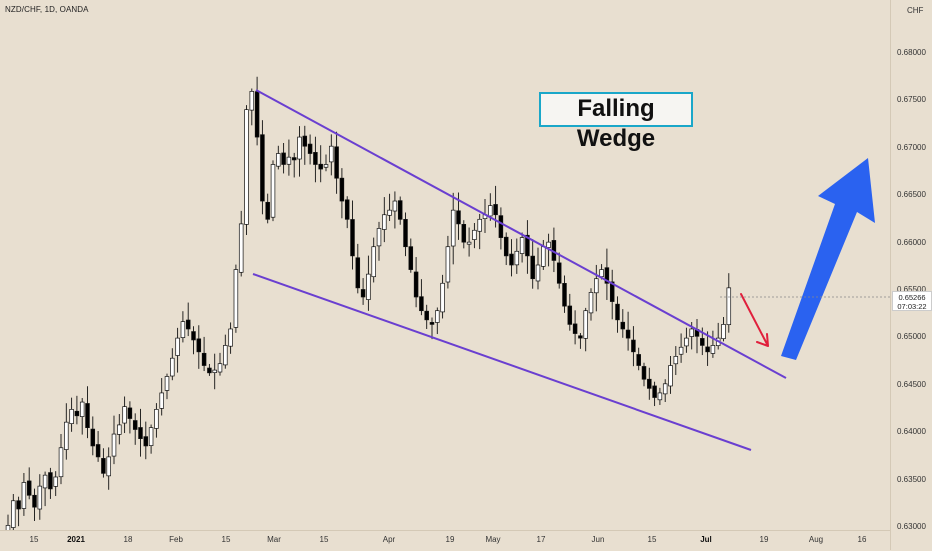  Describe the element at coordinates (764, 539) in the screenshot. I see `time-tick-label: 19` at that location.